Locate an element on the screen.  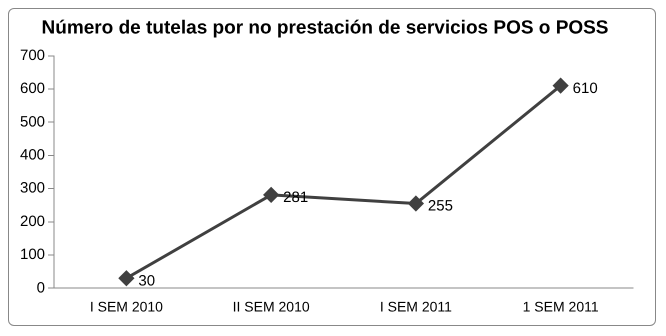
y-tick-label: 600 is located at coordinates (33, 89).